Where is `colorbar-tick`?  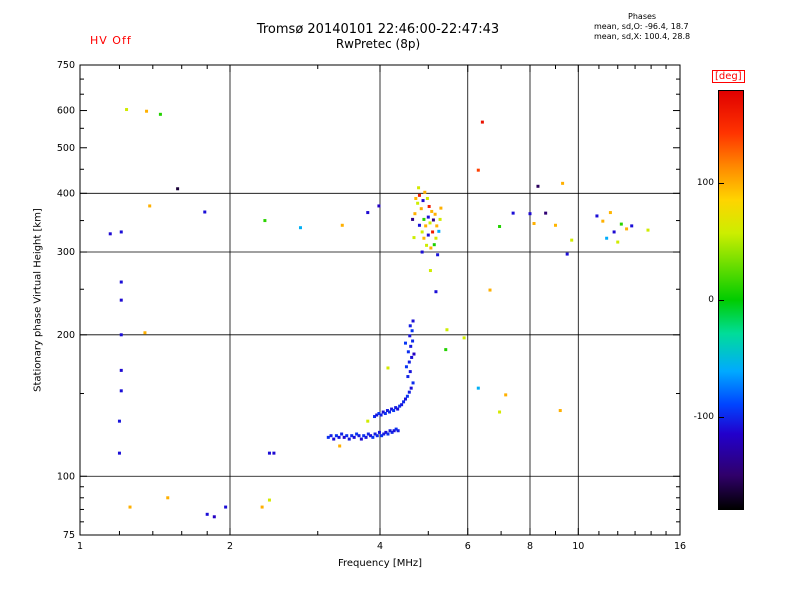
colorbar-tick is located at coordinates (721, 300).